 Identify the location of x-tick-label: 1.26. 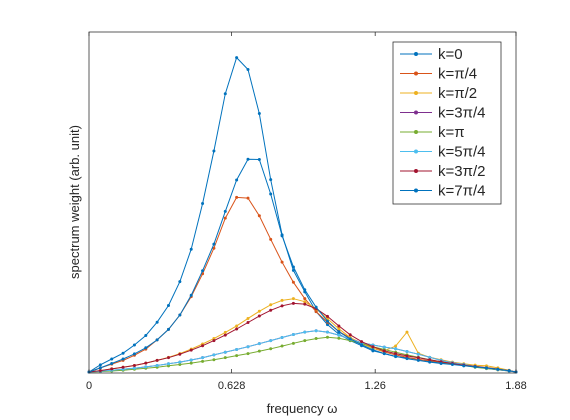
(374, 386).